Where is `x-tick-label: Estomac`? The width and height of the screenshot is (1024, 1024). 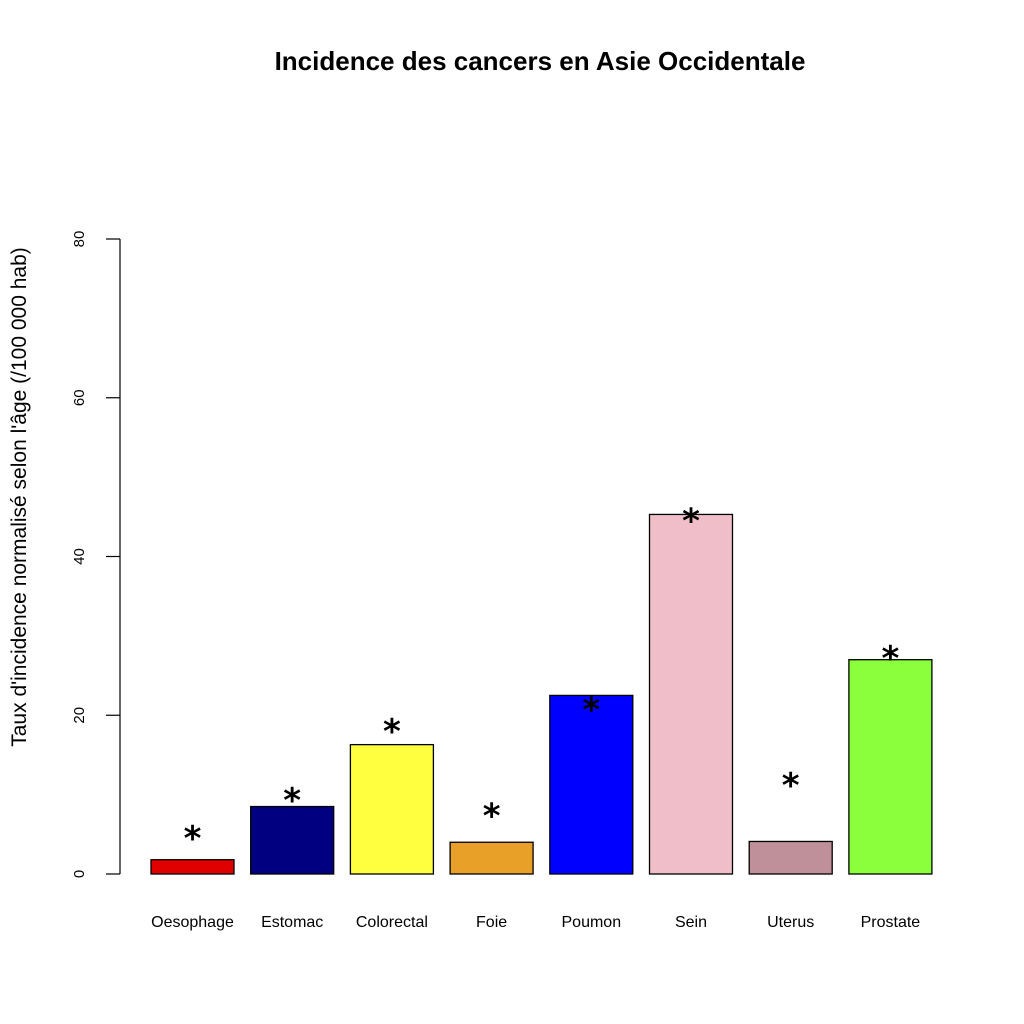 x-tick-label: Estomac is located at coordinates (292, 922).